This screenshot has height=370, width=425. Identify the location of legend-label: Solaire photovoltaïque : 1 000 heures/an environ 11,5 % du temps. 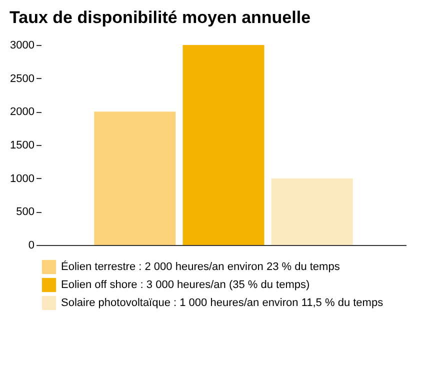
(222, 303).